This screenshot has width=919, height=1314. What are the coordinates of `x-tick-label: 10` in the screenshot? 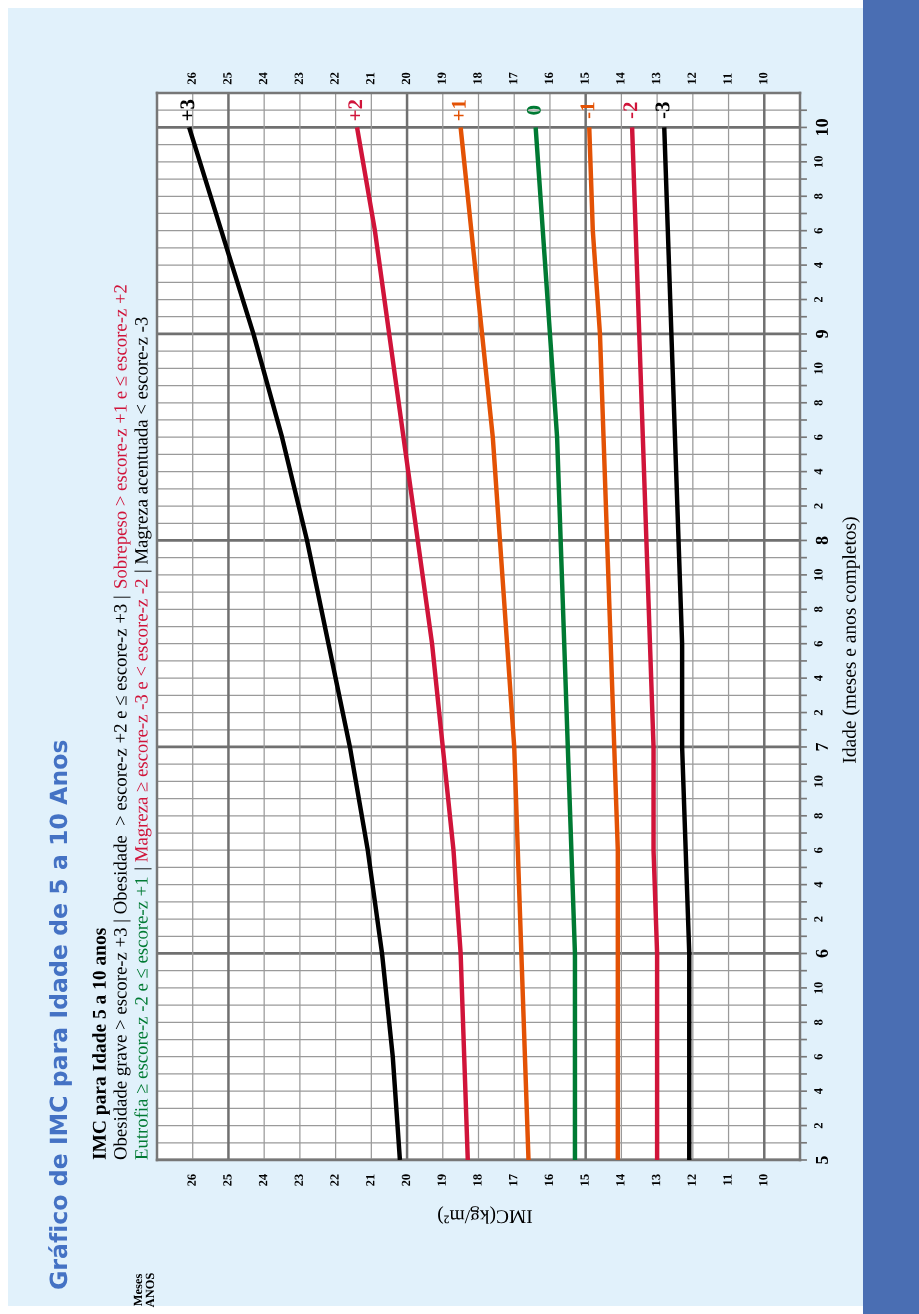 It's located at (763, 78).